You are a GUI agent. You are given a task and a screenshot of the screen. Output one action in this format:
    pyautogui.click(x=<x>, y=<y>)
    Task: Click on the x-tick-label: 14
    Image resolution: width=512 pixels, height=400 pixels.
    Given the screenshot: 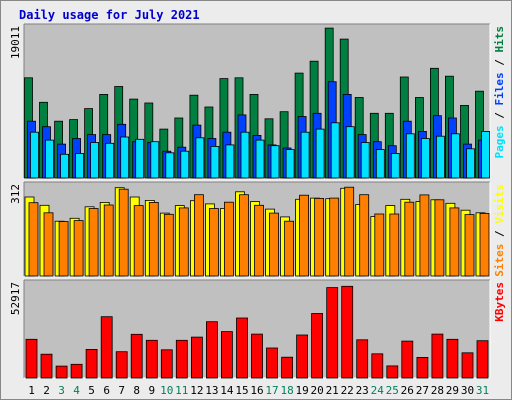 What is the action you would take?
    pyautogui.click(x=227, y=390)
    